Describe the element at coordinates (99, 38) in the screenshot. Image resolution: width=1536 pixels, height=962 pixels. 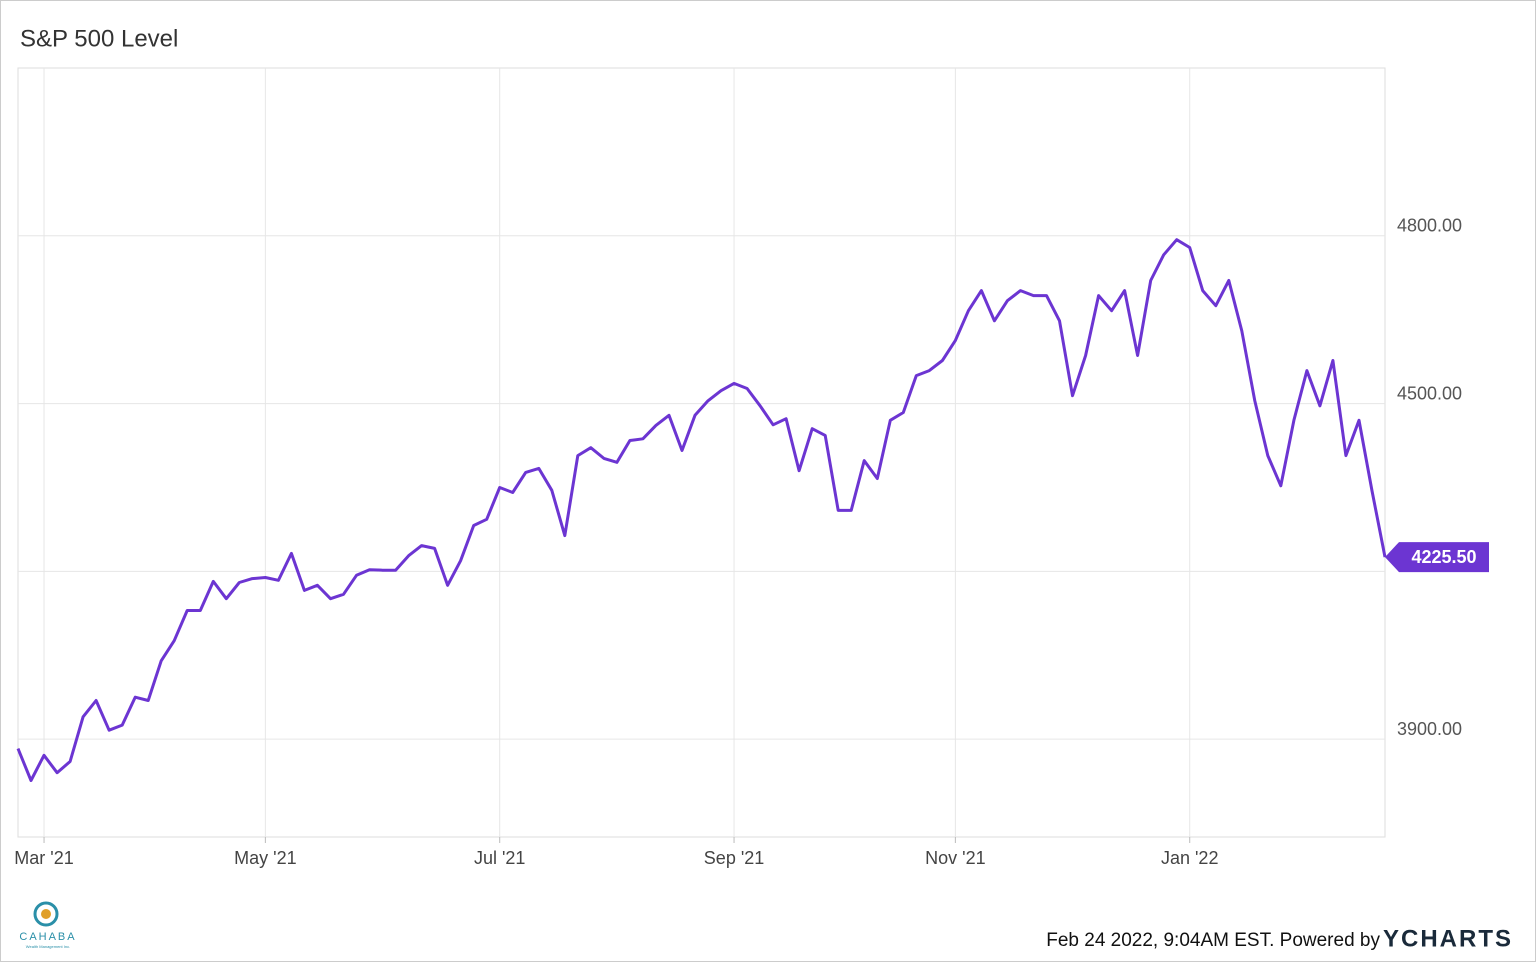
I see `chart-title: S&P 500 Level` at that location.